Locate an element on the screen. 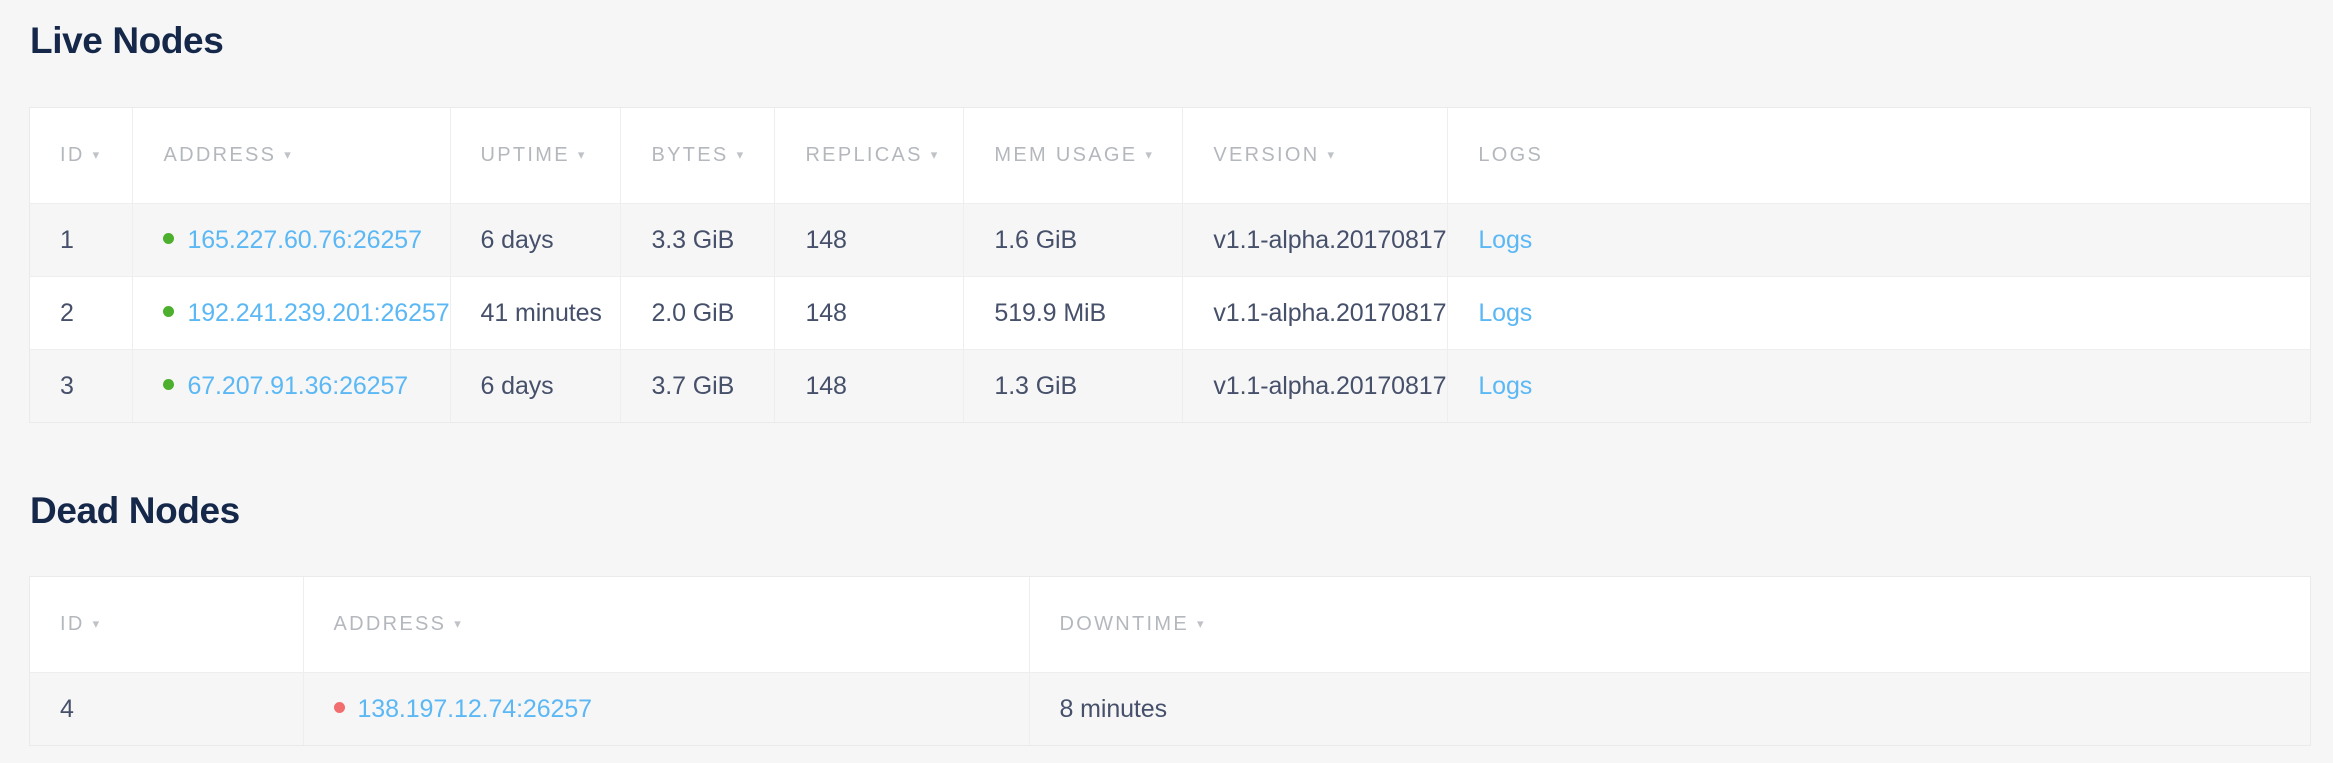 This screenshot has height=763, width=2333. cell-address: 192.241.239.201:26257 is located at coordinates (291, 313).